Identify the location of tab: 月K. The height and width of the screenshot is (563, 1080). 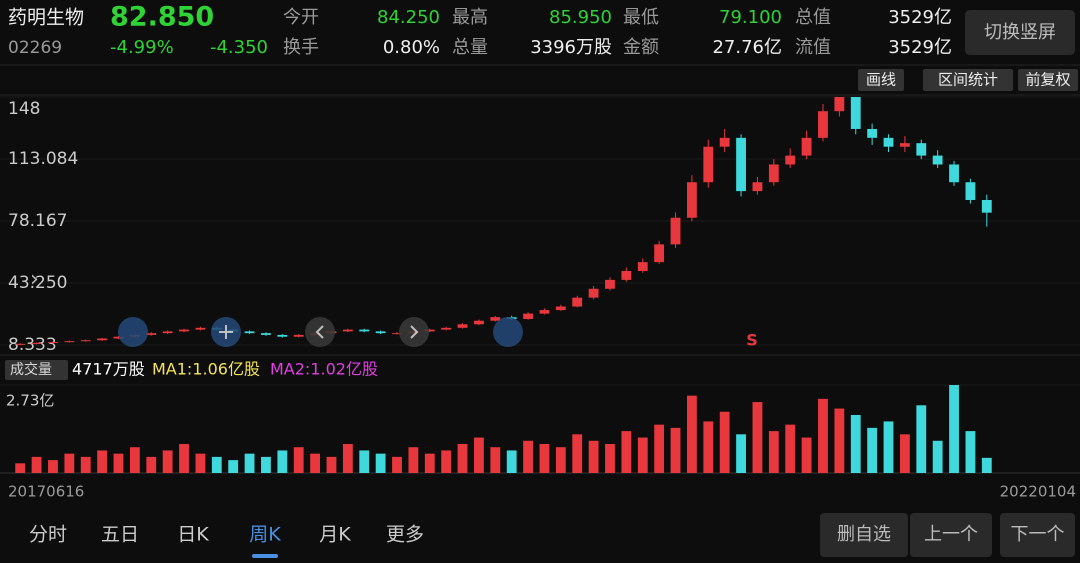
(335, 535).